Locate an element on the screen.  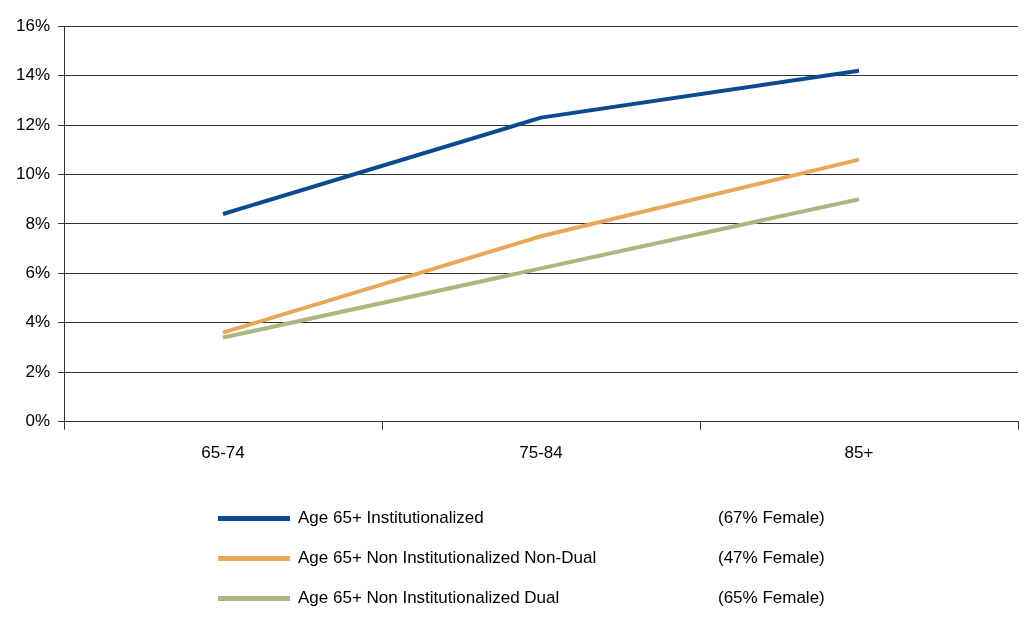
y-tick-label: 10% is located at coordinates (33, 174).